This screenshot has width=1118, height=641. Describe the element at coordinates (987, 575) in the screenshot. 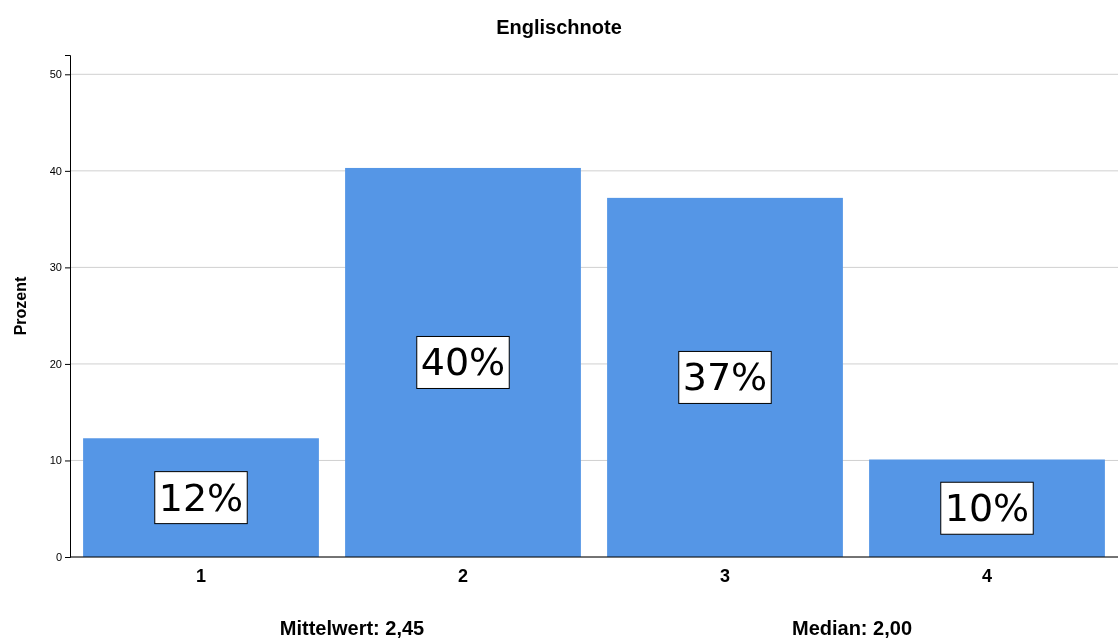

I see `x-tick-label: 4` at that location.